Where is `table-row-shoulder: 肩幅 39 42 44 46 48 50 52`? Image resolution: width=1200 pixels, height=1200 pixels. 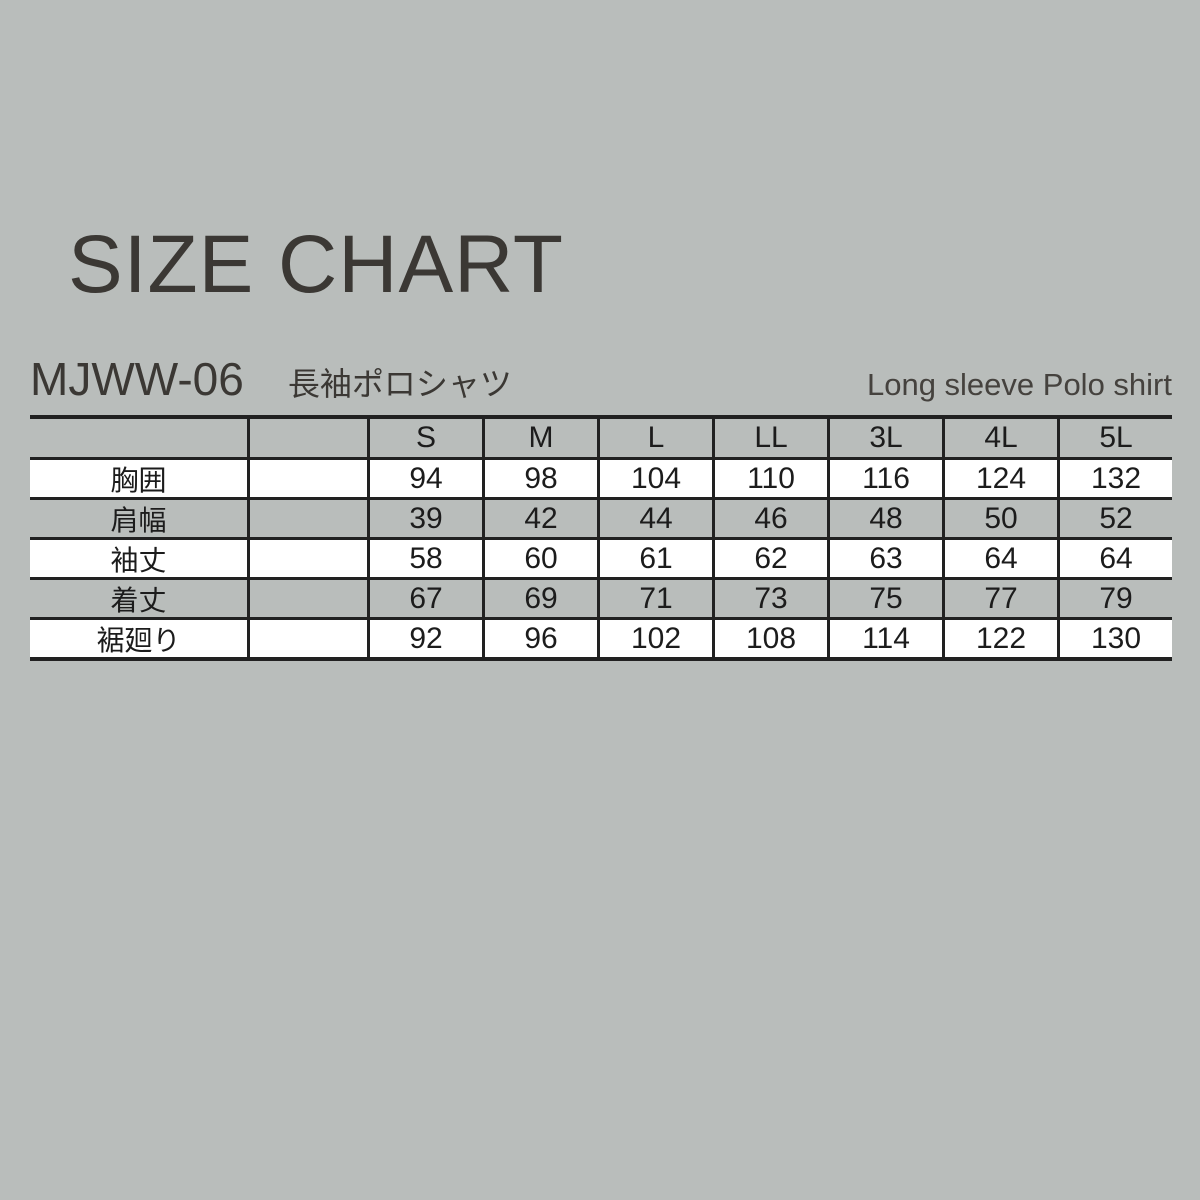 table-row-shoulder: 肩幅 39 42 44 46 48 50 52 is located at coordinates (601, 520).